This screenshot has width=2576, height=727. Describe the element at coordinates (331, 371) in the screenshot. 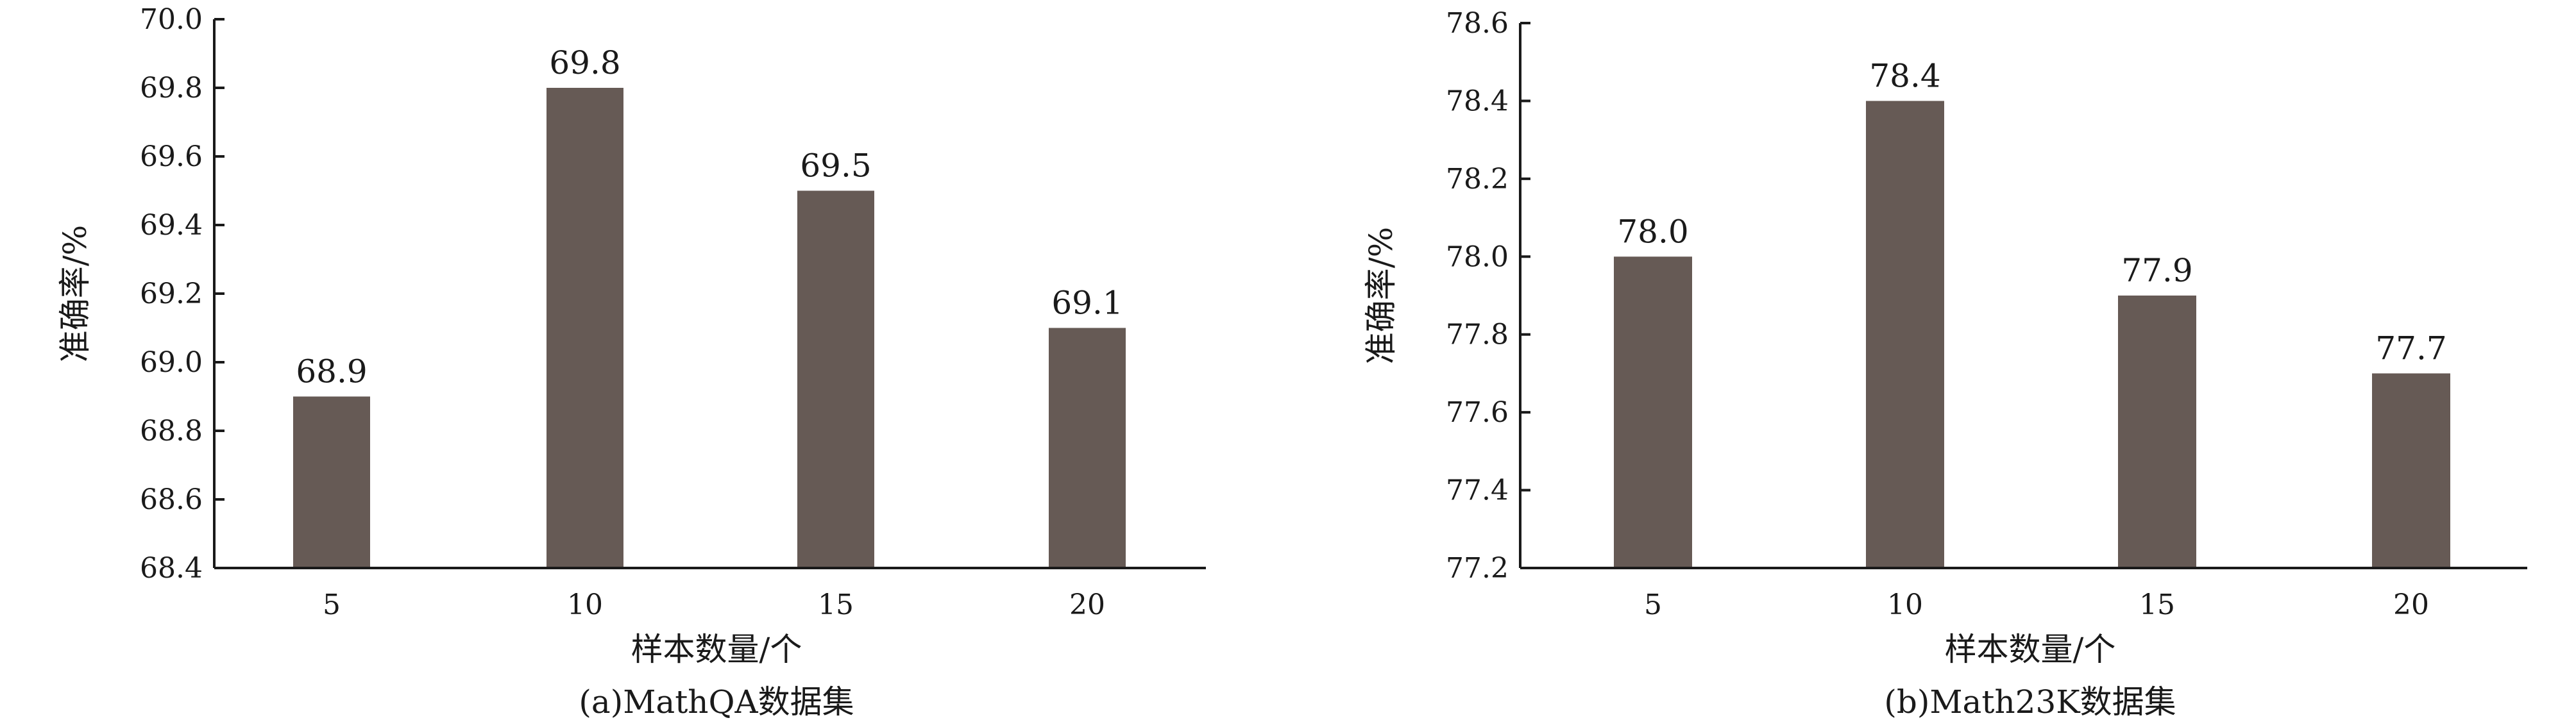

I see `data-label: 68.9` at that location.